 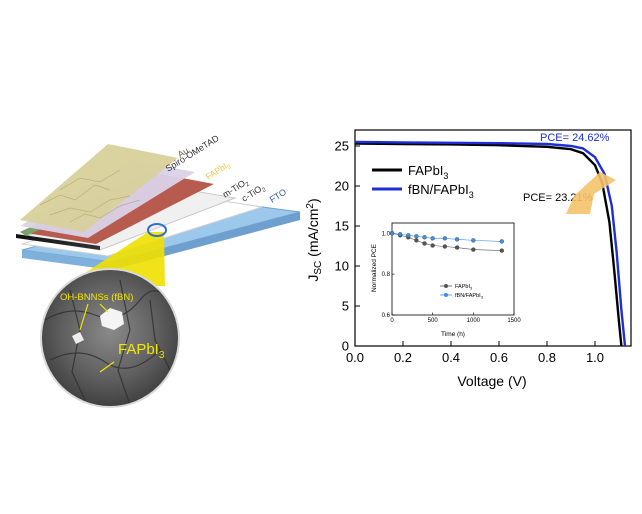 What do you see at coordinates (84, 317) in the screenshot?
I see `sem-arrow-fbn` at bounding box center [84, 317].